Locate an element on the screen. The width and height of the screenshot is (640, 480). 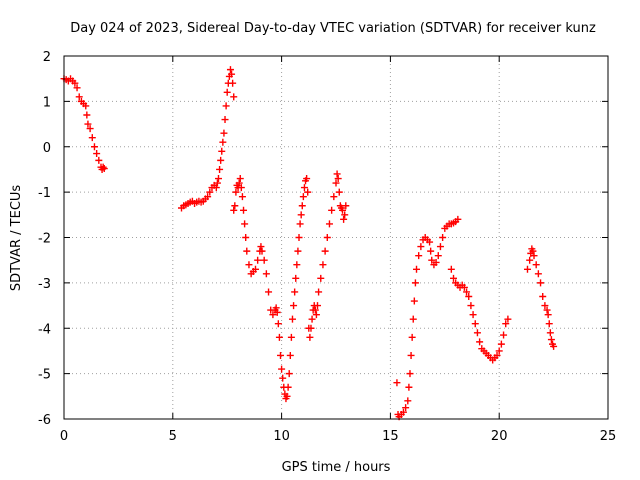
x-tick-label: 20 is located at coordinates (499, 436).